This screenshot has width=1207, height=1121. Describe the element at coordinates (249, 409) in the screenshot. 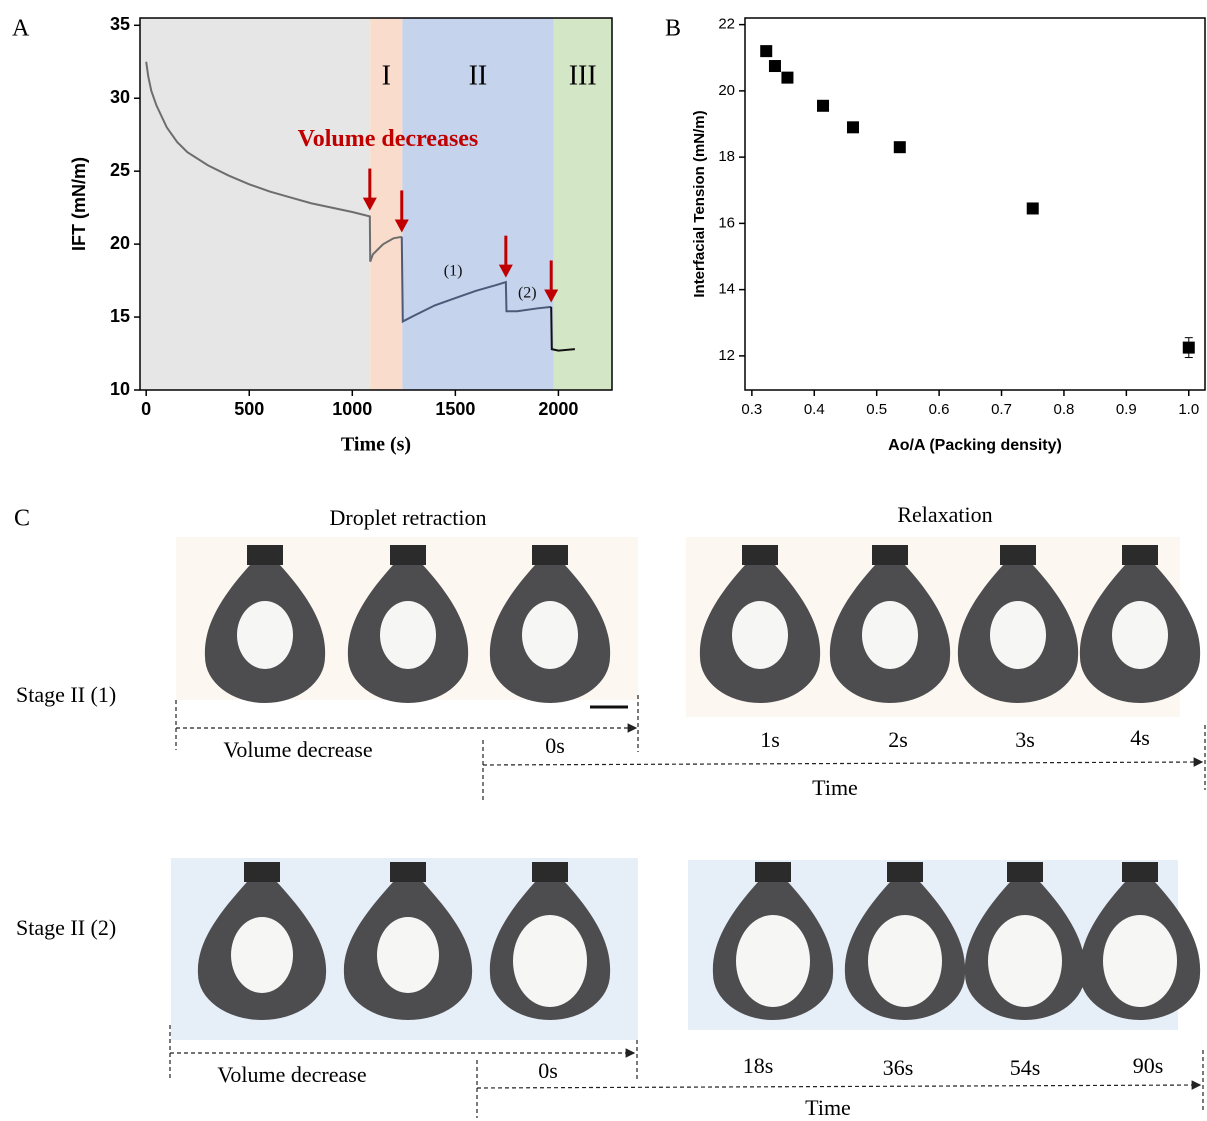

I see `x-tick-label: 500` at that location.